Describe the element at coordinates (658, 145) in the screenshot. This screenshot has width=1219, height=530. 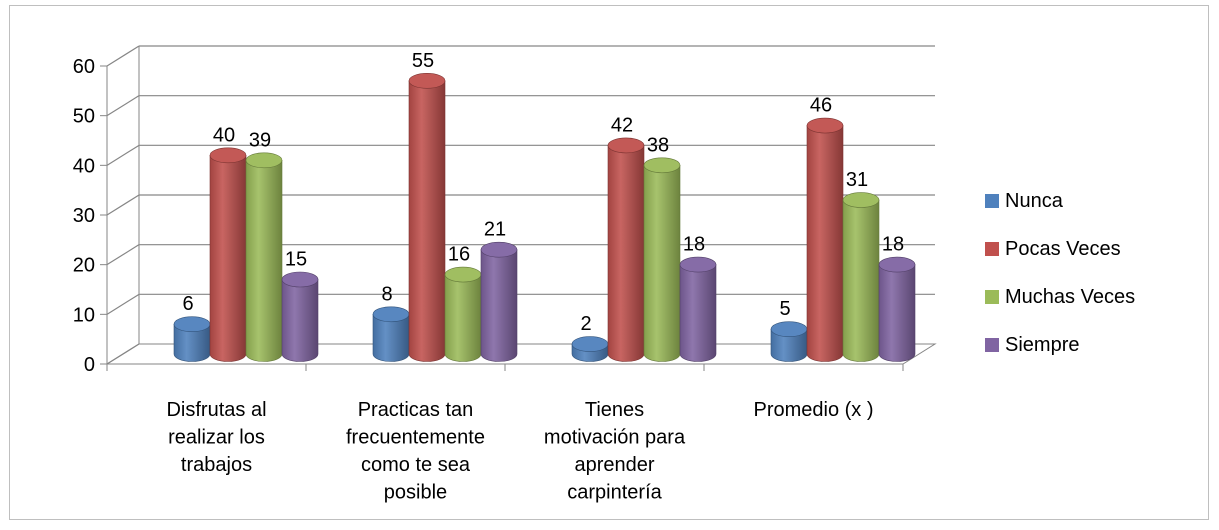
I see `data-label: 38` at that location.